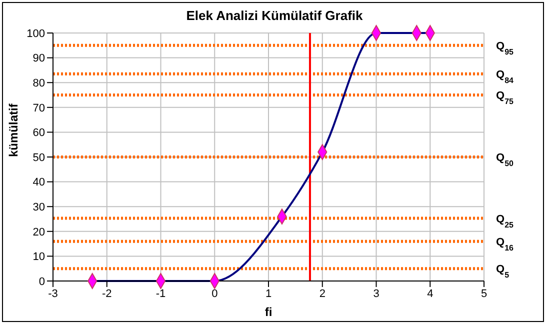  Describe the element at coordinates (35, 34) in the screenshot. I see `y-tick-label: 100` at that location.